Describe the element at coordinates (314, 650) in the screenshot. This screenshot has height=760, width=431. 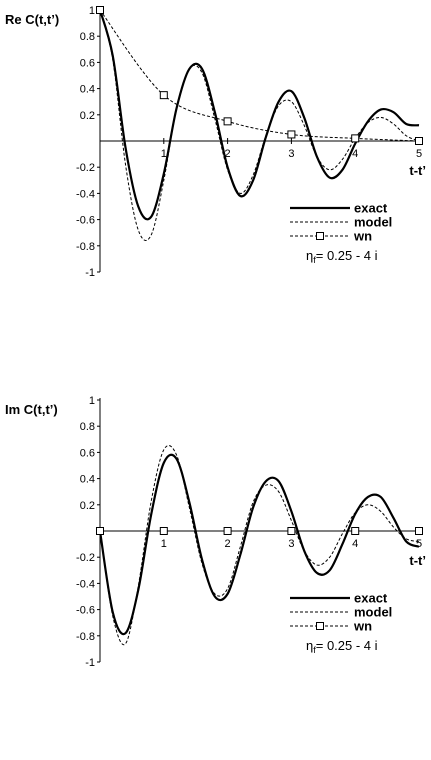
I see `im-eta-subscript: f` at that location.